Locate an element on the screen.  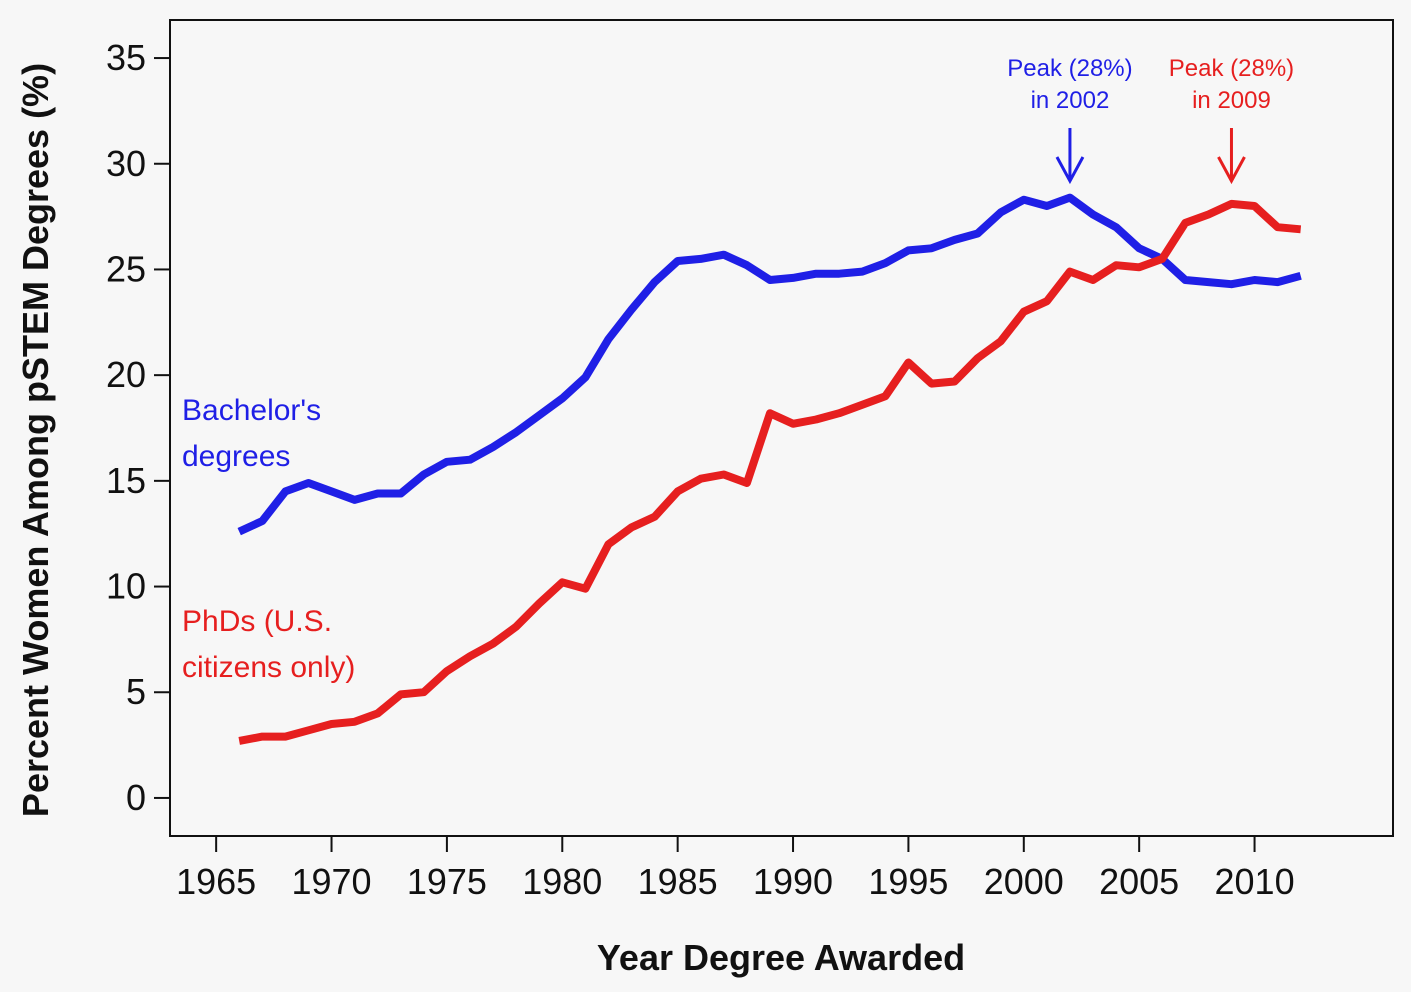
y-tick-label: 5 is located at coordinates (136, 691).